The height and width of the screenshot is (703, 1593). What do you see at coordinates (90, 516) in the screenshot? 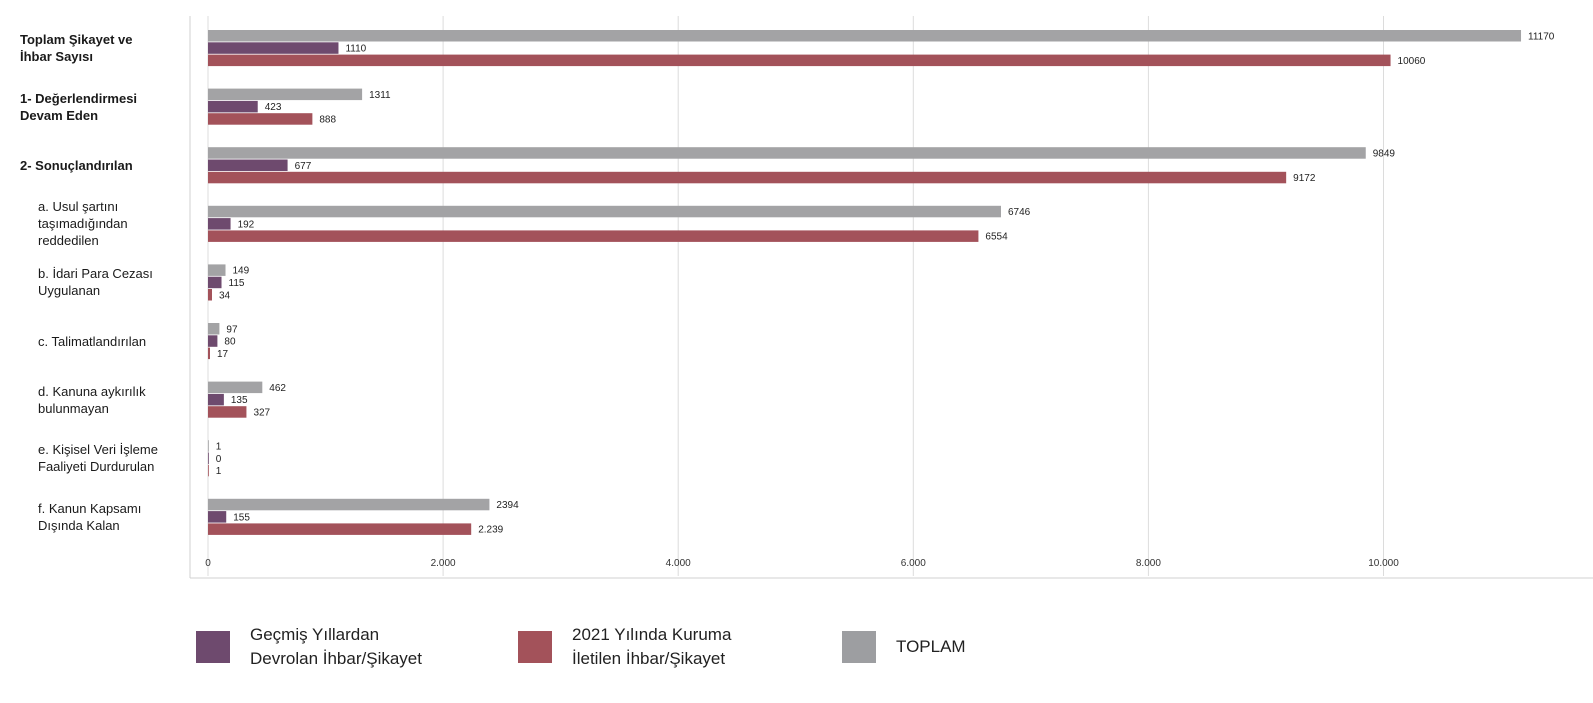
I see `category-label: f. Kanun Kapsamı Dışında Kalan` at bounding box center [90, 516].